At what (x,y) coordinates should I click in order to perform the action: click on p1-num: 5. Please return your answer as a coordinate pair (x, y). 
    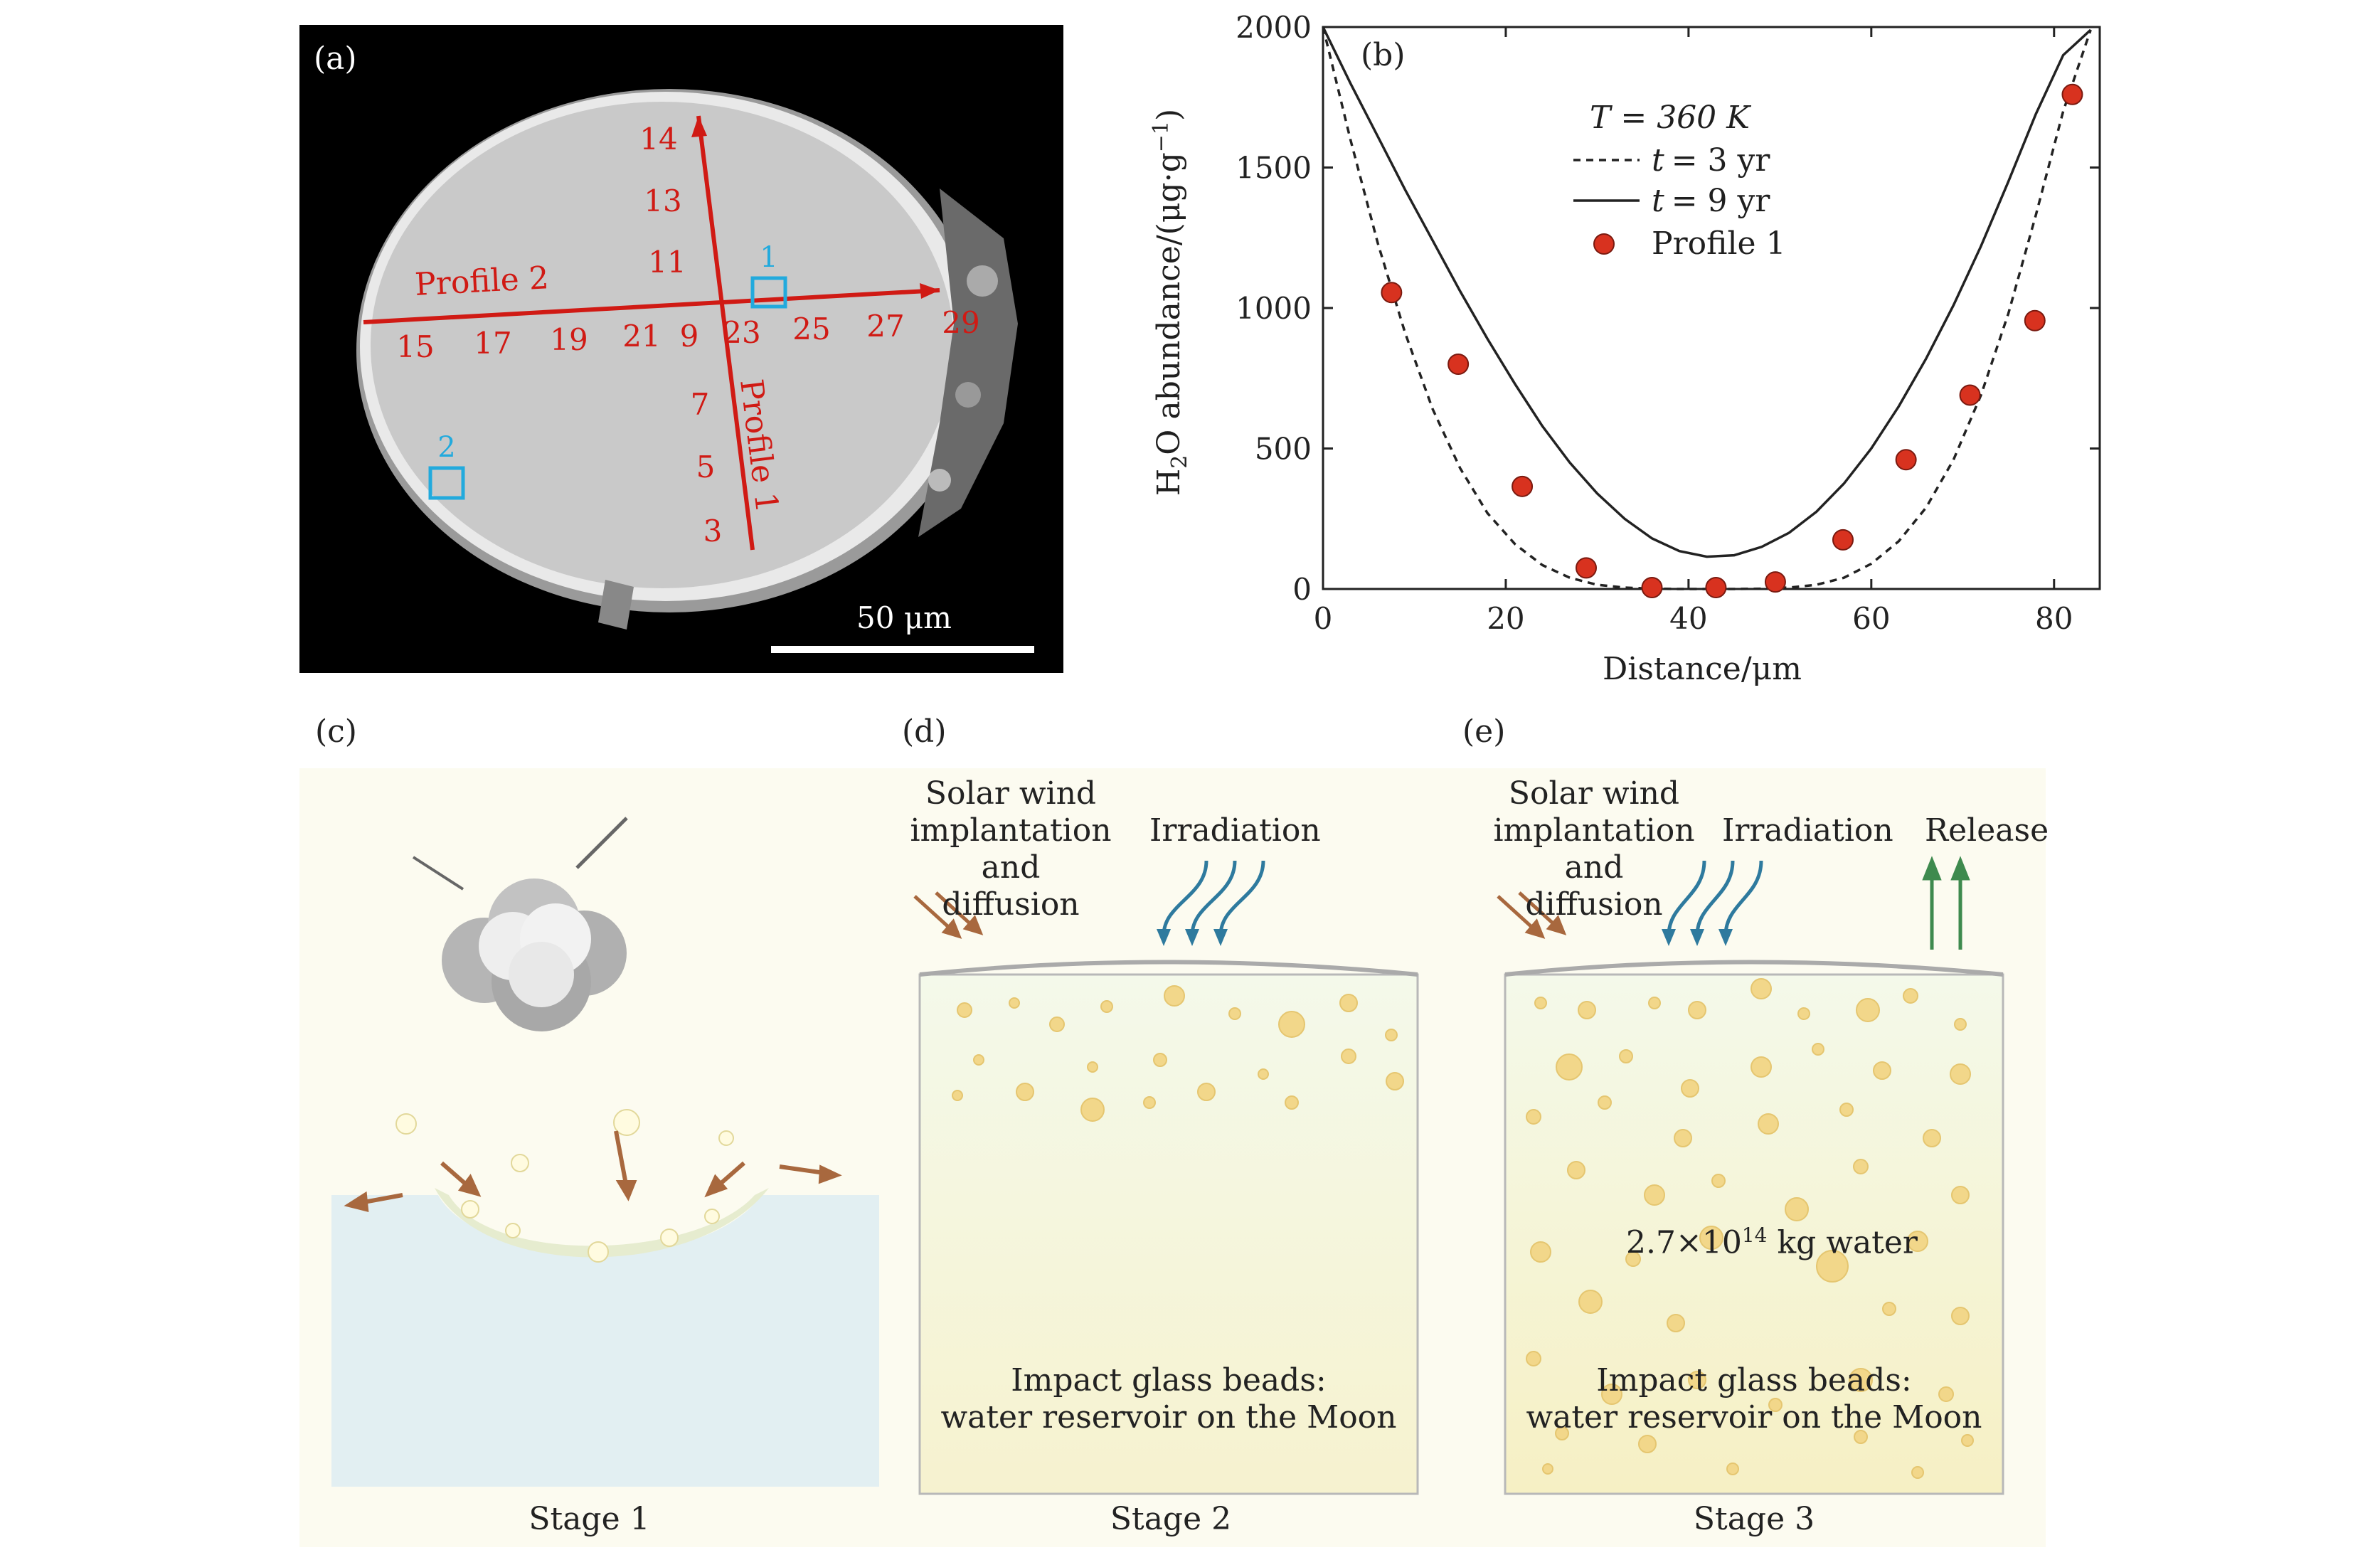
    Looking at the image, I should click on (706, 467).